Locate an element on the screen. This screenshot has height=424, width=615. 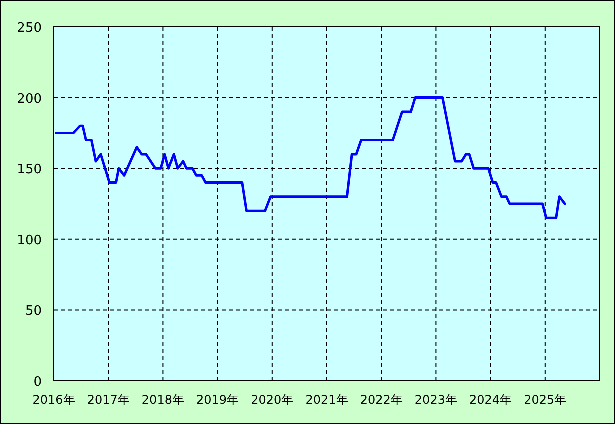
x-tick-label: 2020年 is located at coordinates (272, 400).